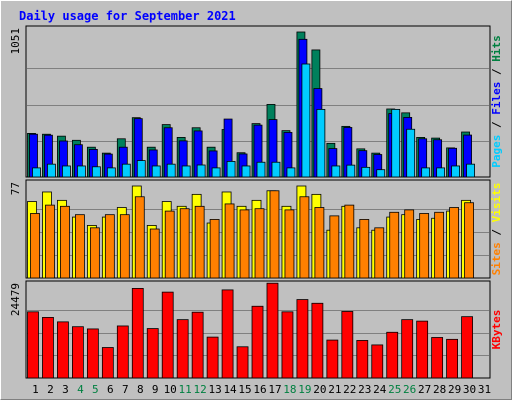 This screenshot has height=400, width=512. What do you see at coordinates (244, 389) in the screenshot?
I see `x-tick-label: 15` at bounding box center [244, 389].